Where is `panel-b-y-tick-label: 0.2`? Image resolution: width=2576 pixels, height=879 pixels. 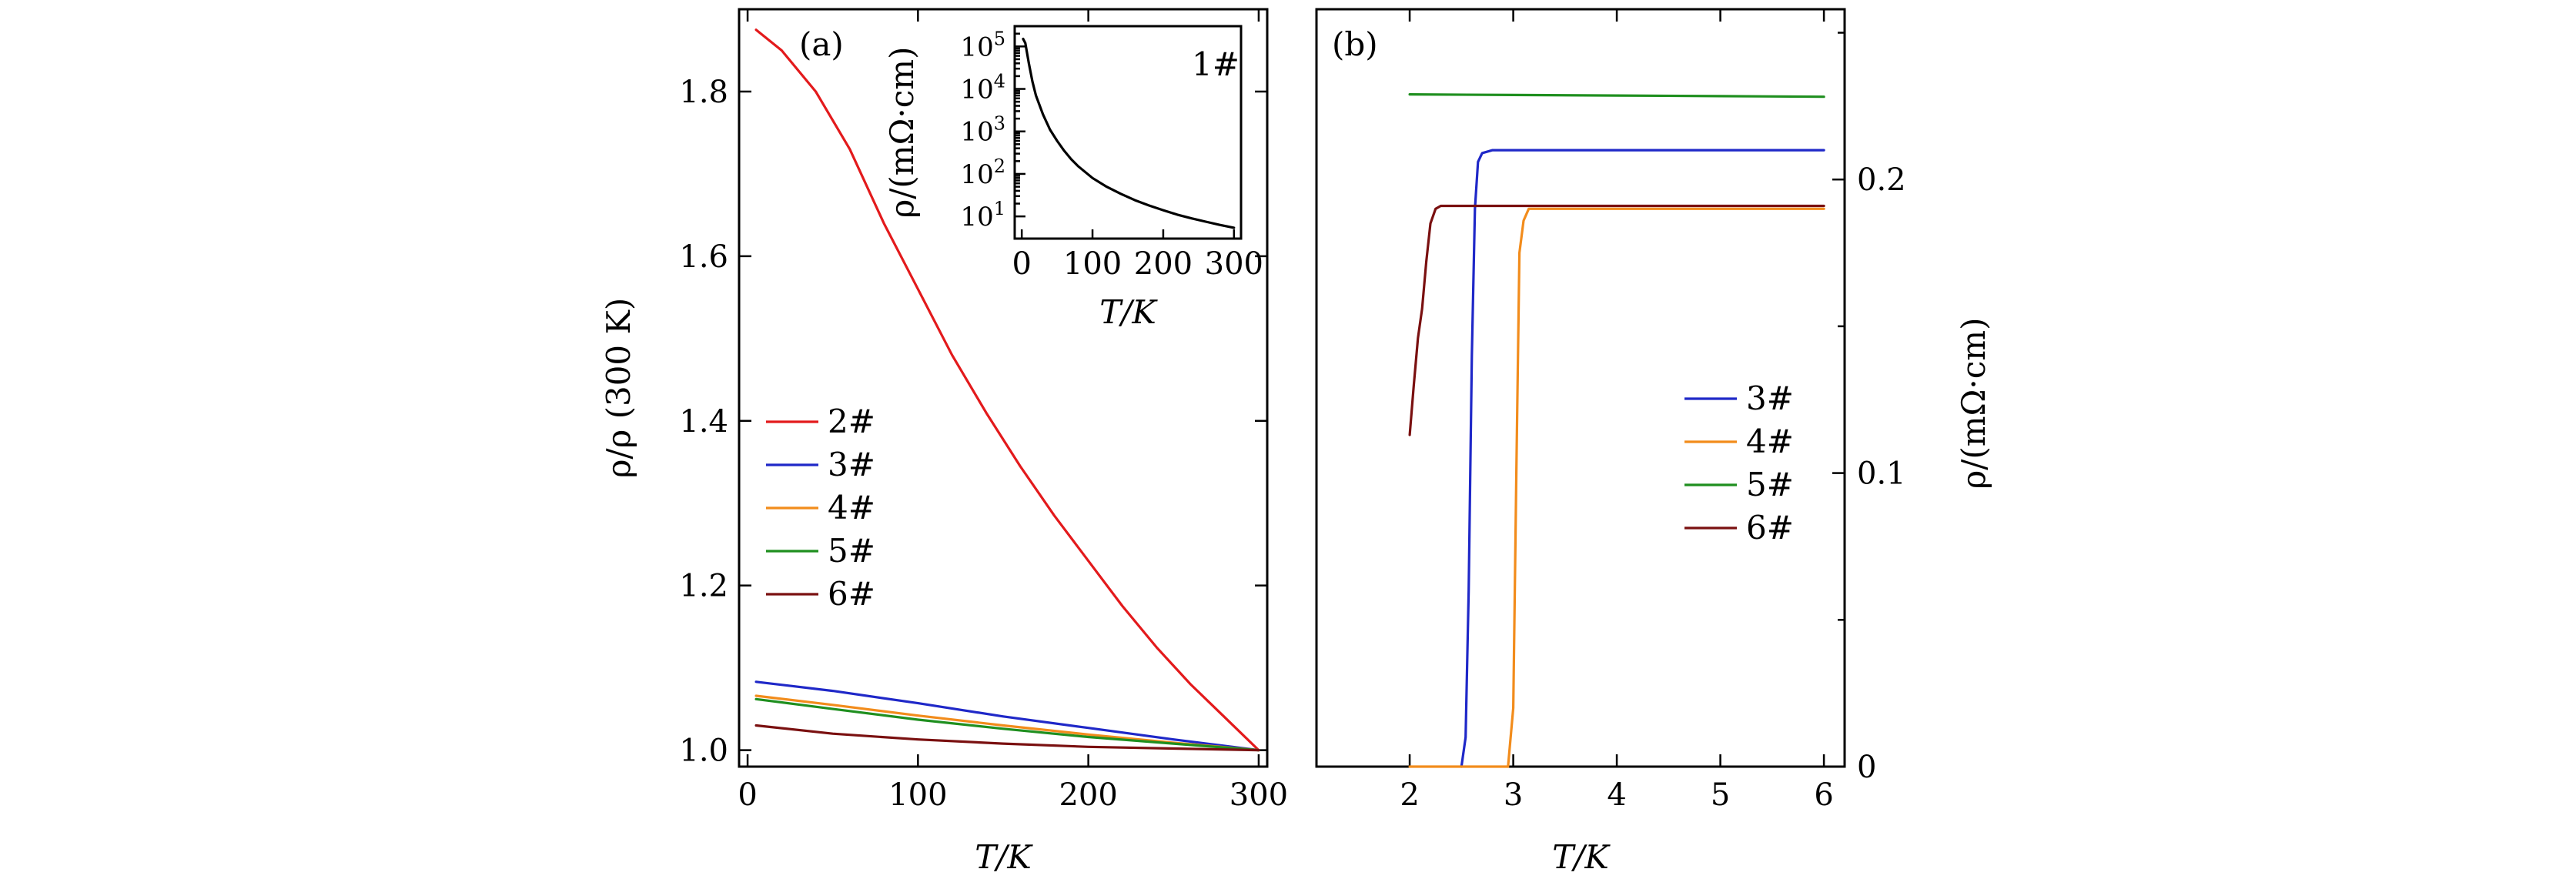 panel-b-y-tick-label: 0.2 is located at coordinates (1882, 180).